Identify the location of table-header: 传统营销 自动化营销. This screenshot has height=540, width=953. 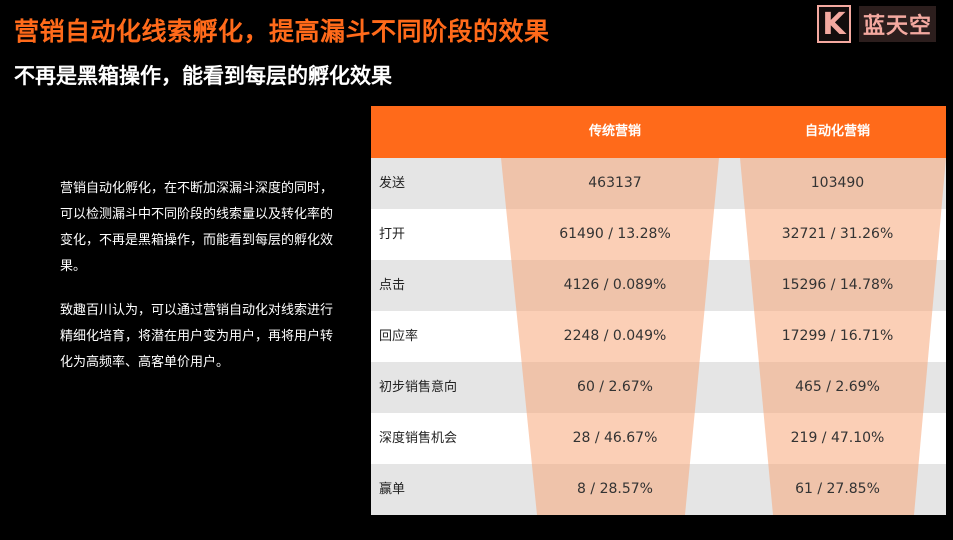
(658, 132).